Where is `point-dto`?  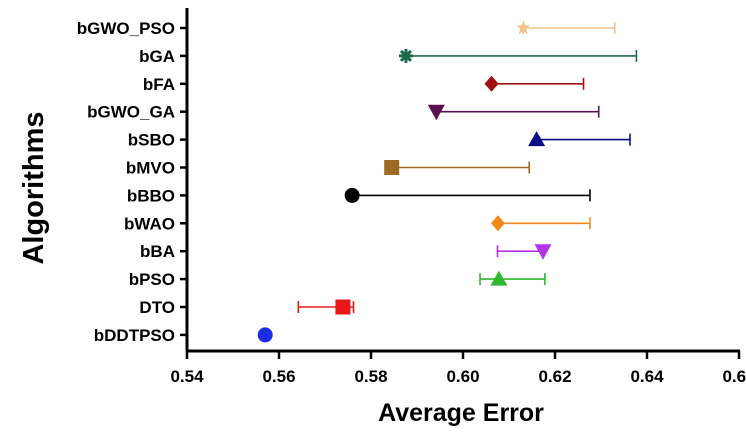 point-dto is located at coordinates (343, 307).